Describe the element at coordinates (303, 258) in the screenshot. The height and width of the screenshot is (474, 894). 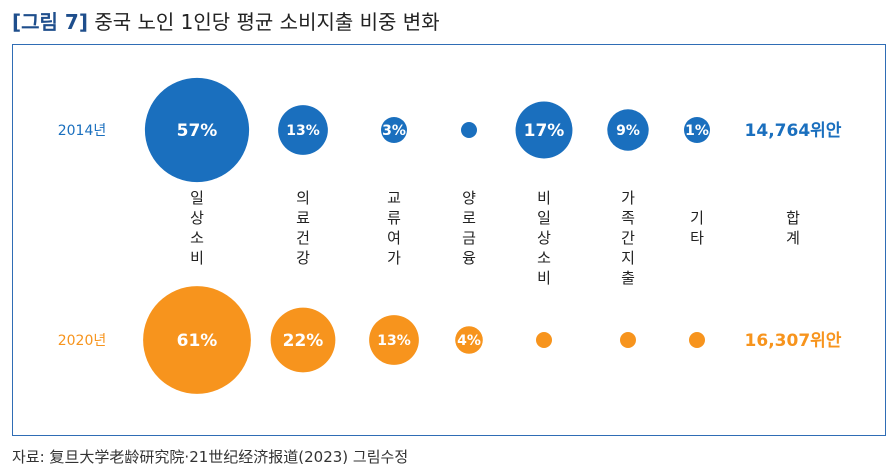
I see `category-label: 강` at that location.